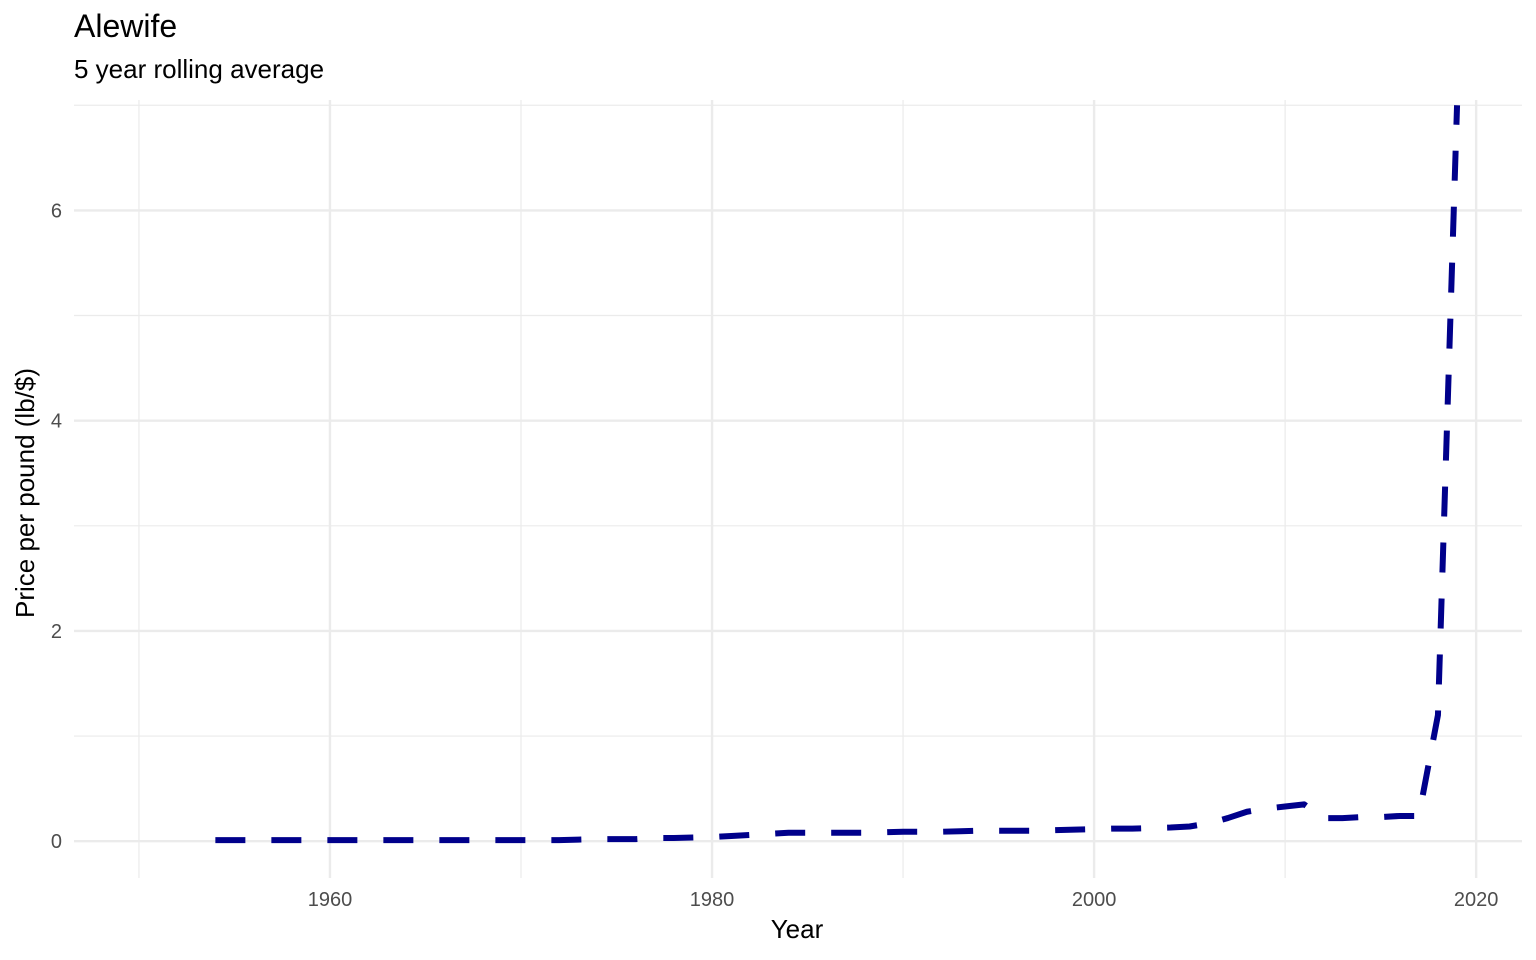 Image resolution: width=1536 pixels, height=960 pixels. I want to click on x-tick-label: 2020, so click(1476, 900).